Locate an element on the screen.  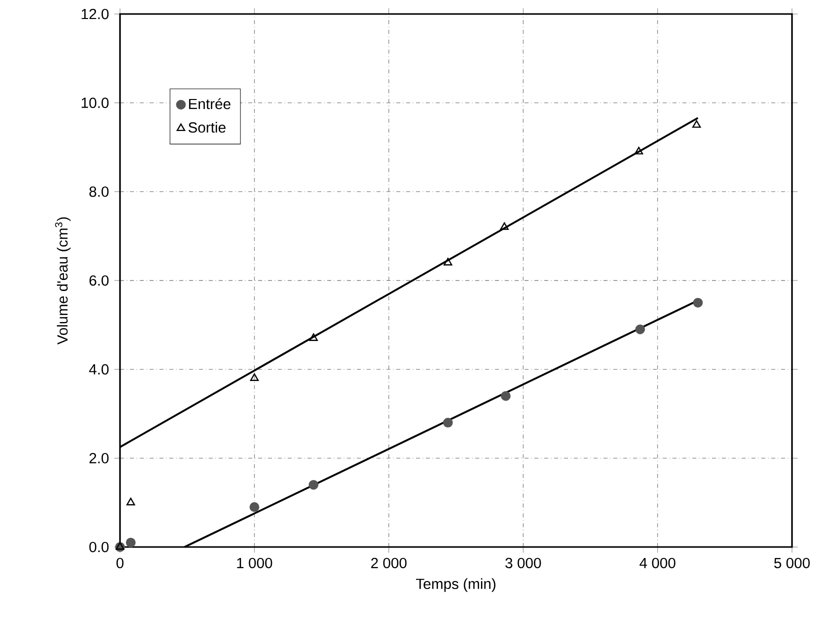
y-axis-title: Volume d'eau (cm$^{3}$) is located at coordinates (63, 281).